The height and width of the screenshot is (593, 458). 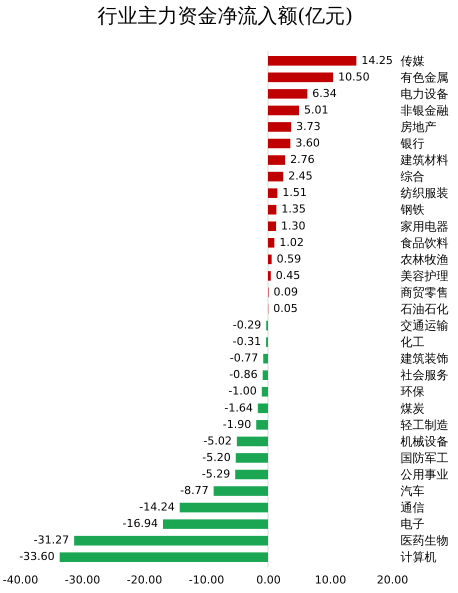 What do you see at coordinates (308, 126) in the screenshot?
I see `data-label: 3.73` at bounding box center [308, 126].